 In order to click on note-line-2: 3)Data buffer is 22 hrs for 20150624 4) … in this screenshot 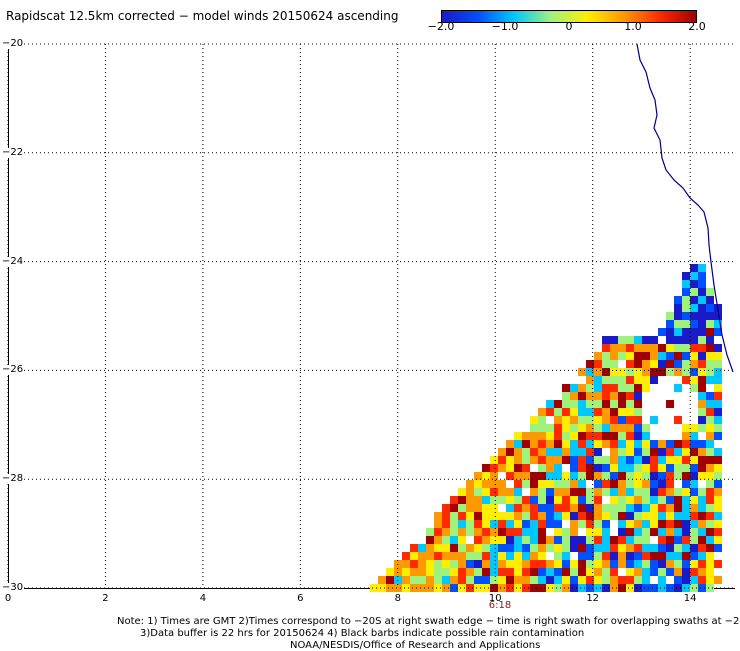, I will do `click(362, 633)`.